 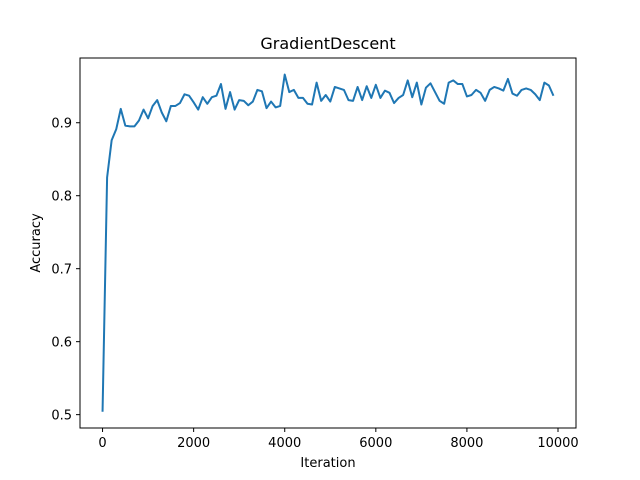 What do you see at coordinates (375, 443) in the screenshot?
I see `x-tick-label: 6000` at bounding box center [375, 443].